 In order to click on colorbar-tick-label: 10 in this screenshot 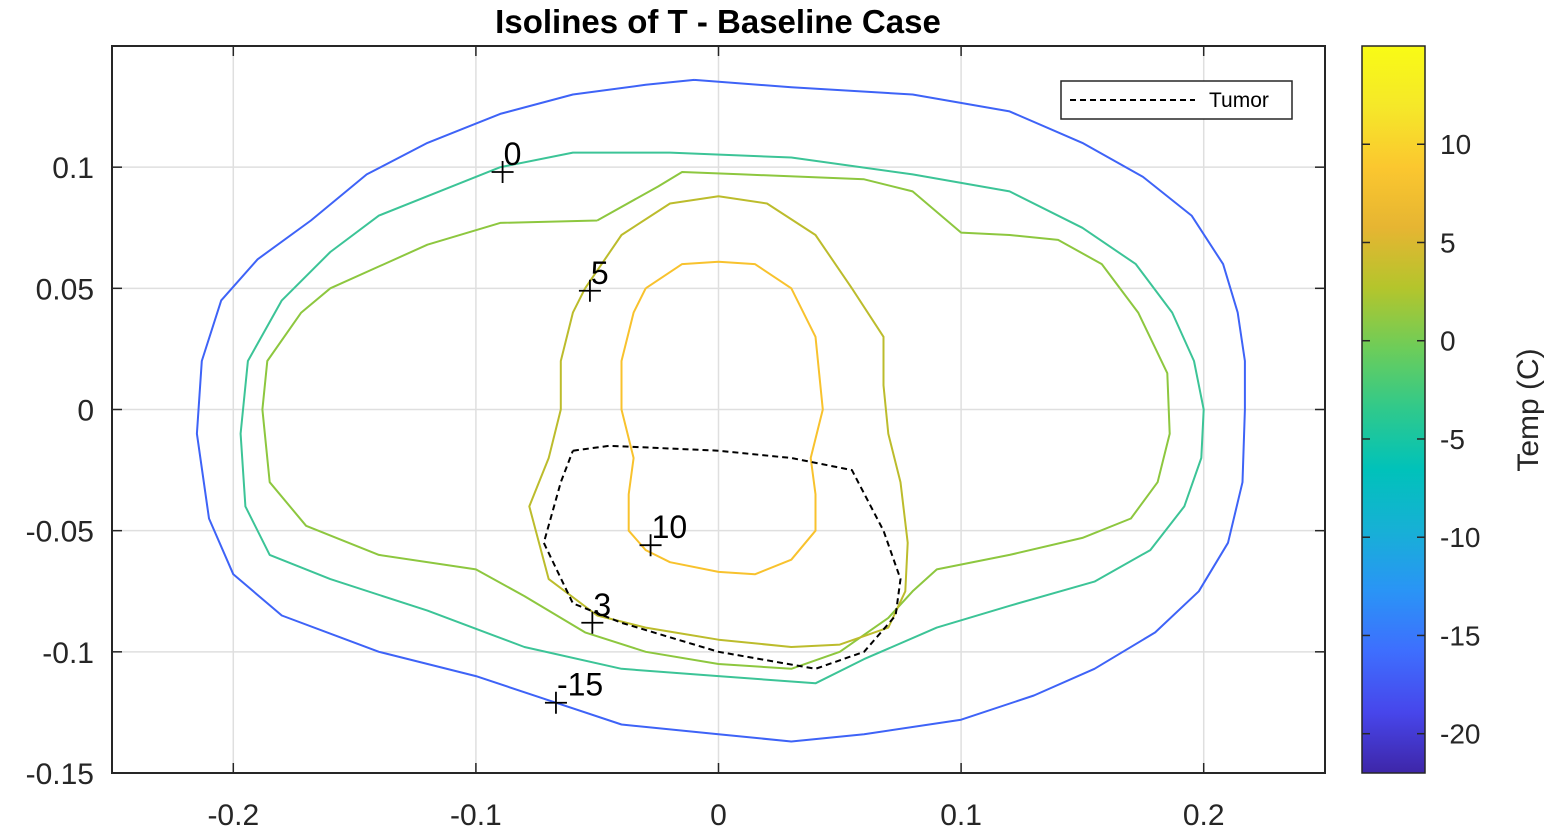, I will do `click(1455, 144)`.